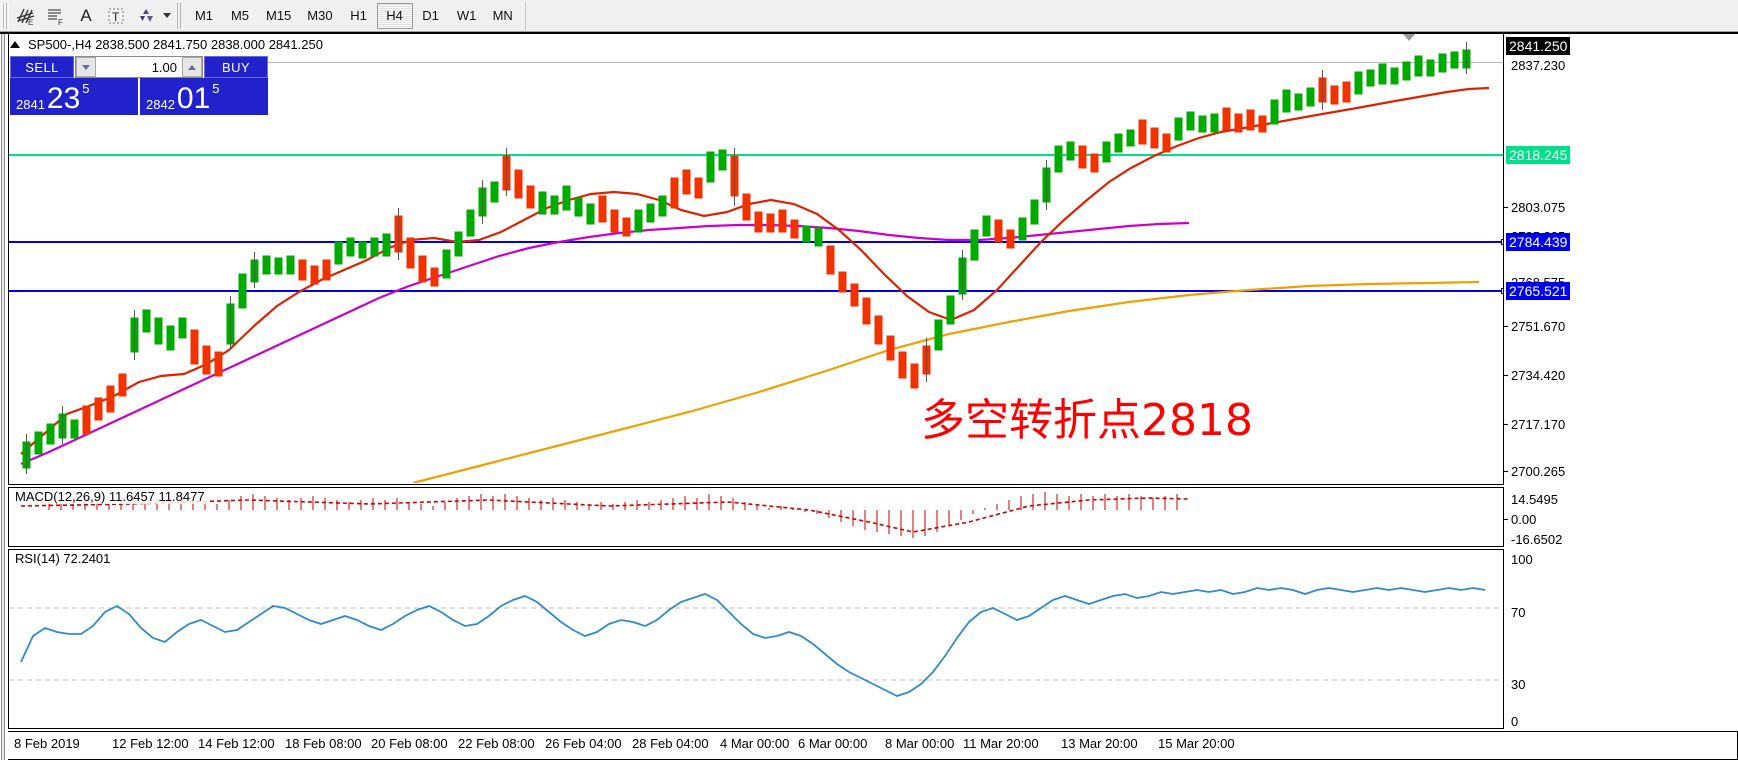 The image size is (1738, 760). I want to click on time-label: 14 Feb 12:00, so click(236, 743).